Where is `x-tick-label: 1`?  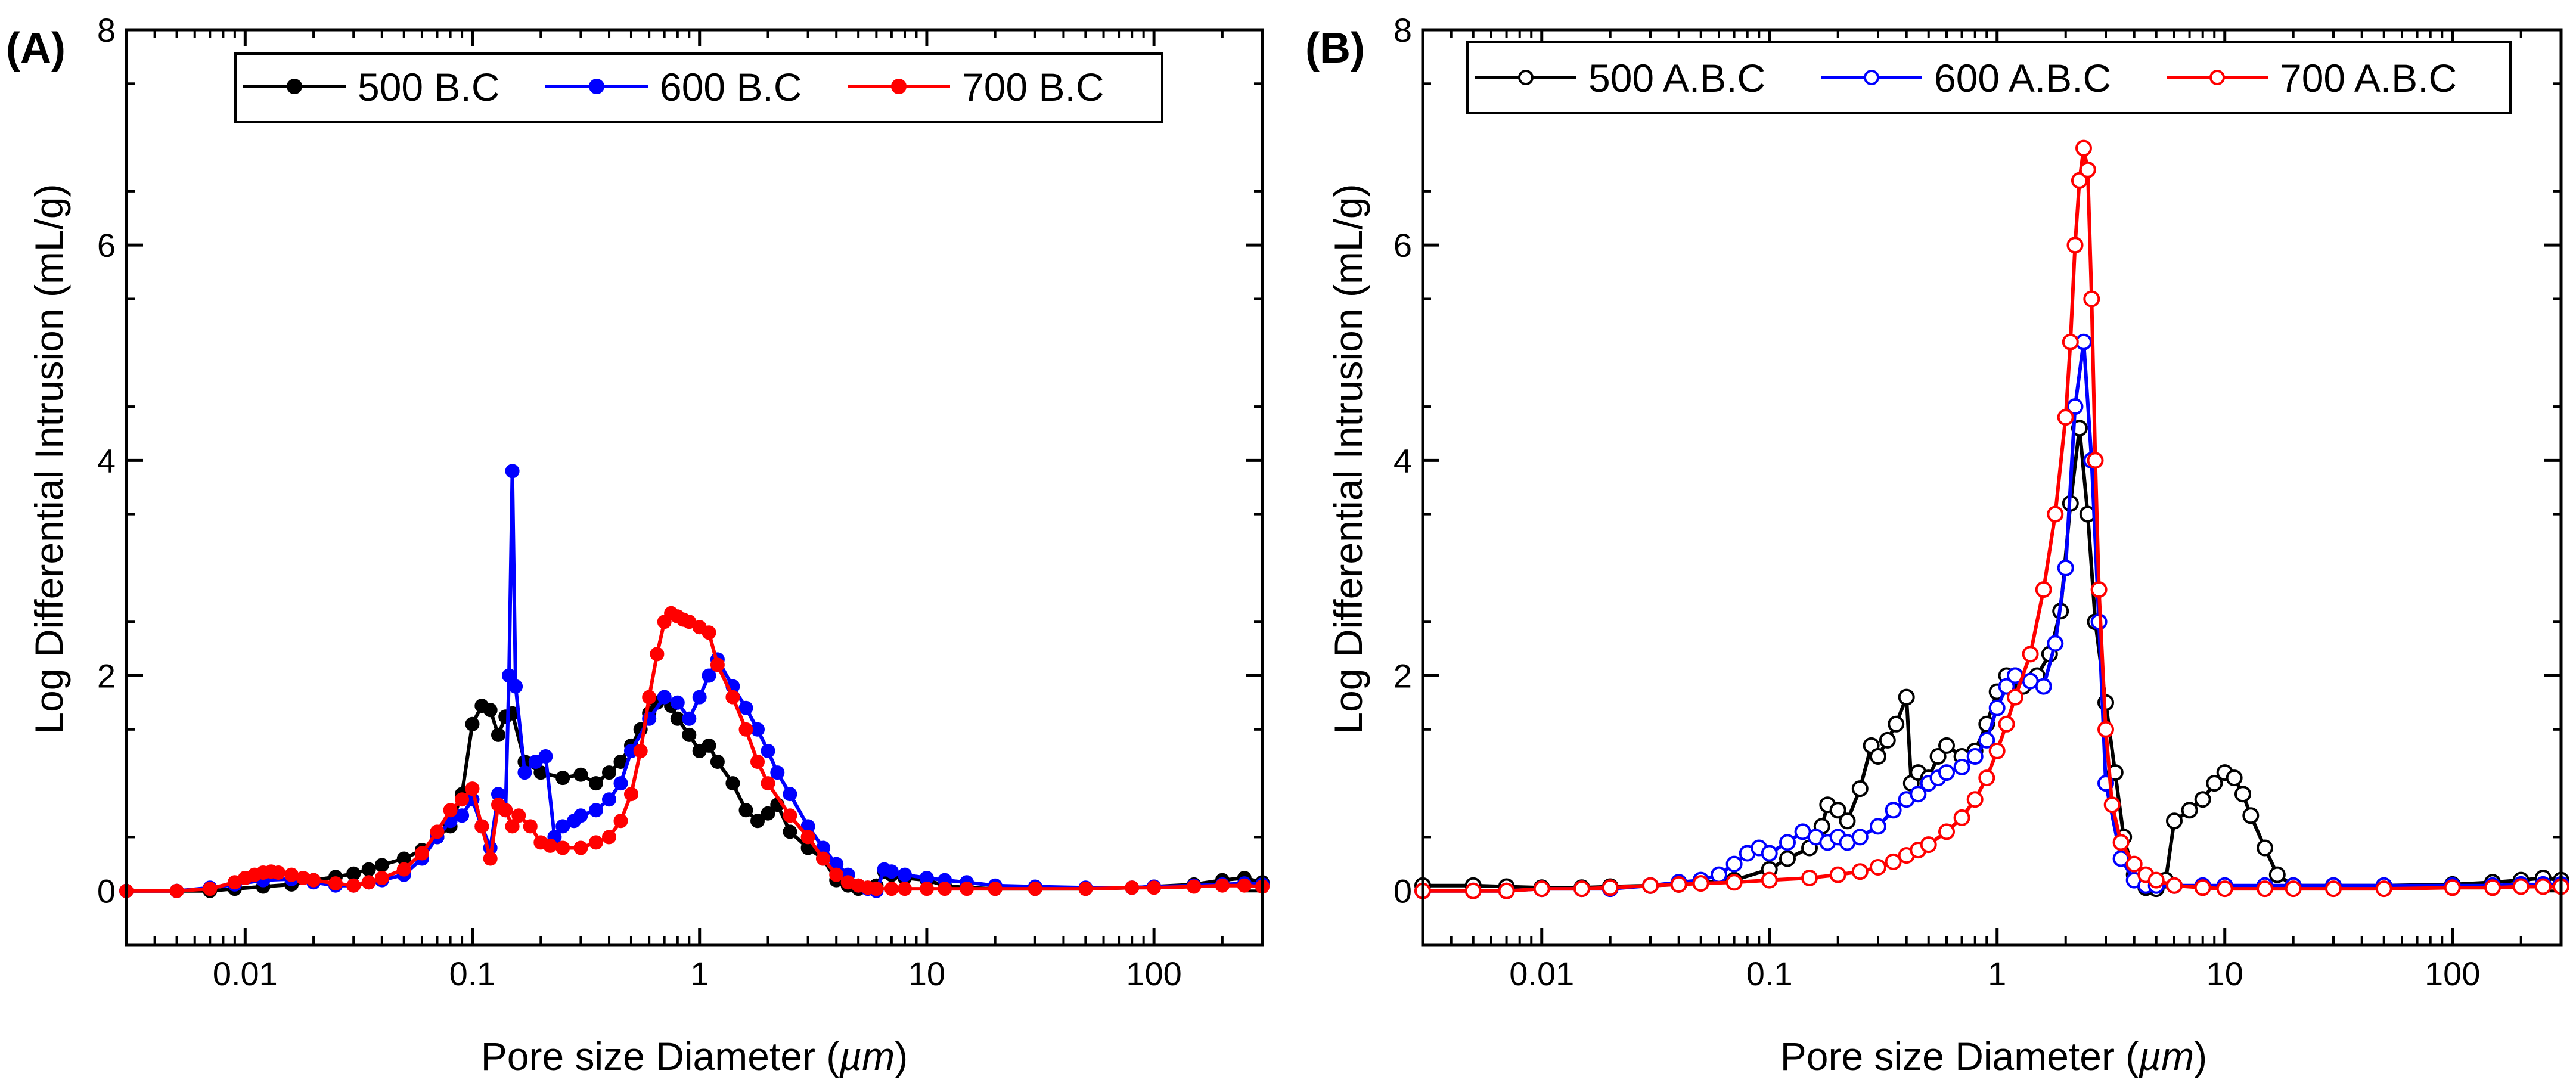 x-tick-label: 1 is located at coordinates (1997, 973).